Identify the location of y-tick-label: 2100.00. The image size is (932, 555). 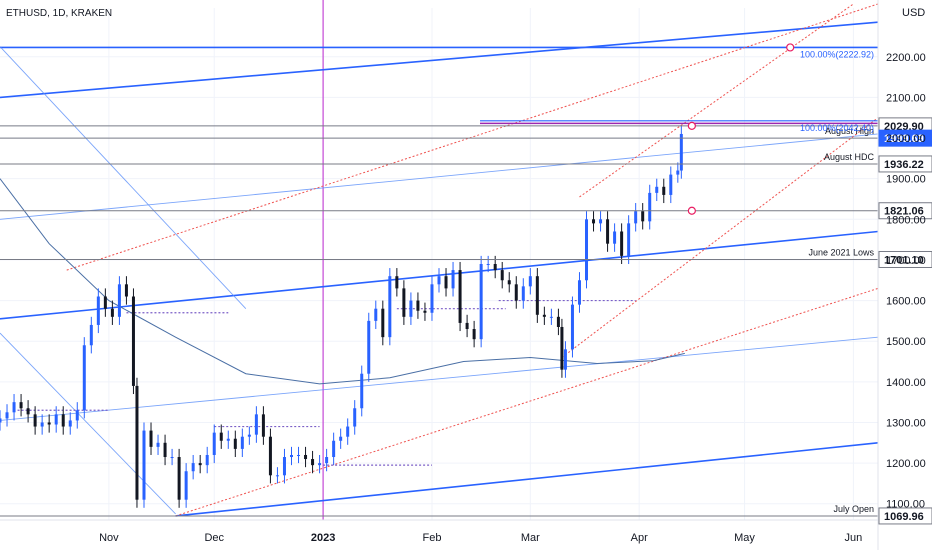
(906, 98).